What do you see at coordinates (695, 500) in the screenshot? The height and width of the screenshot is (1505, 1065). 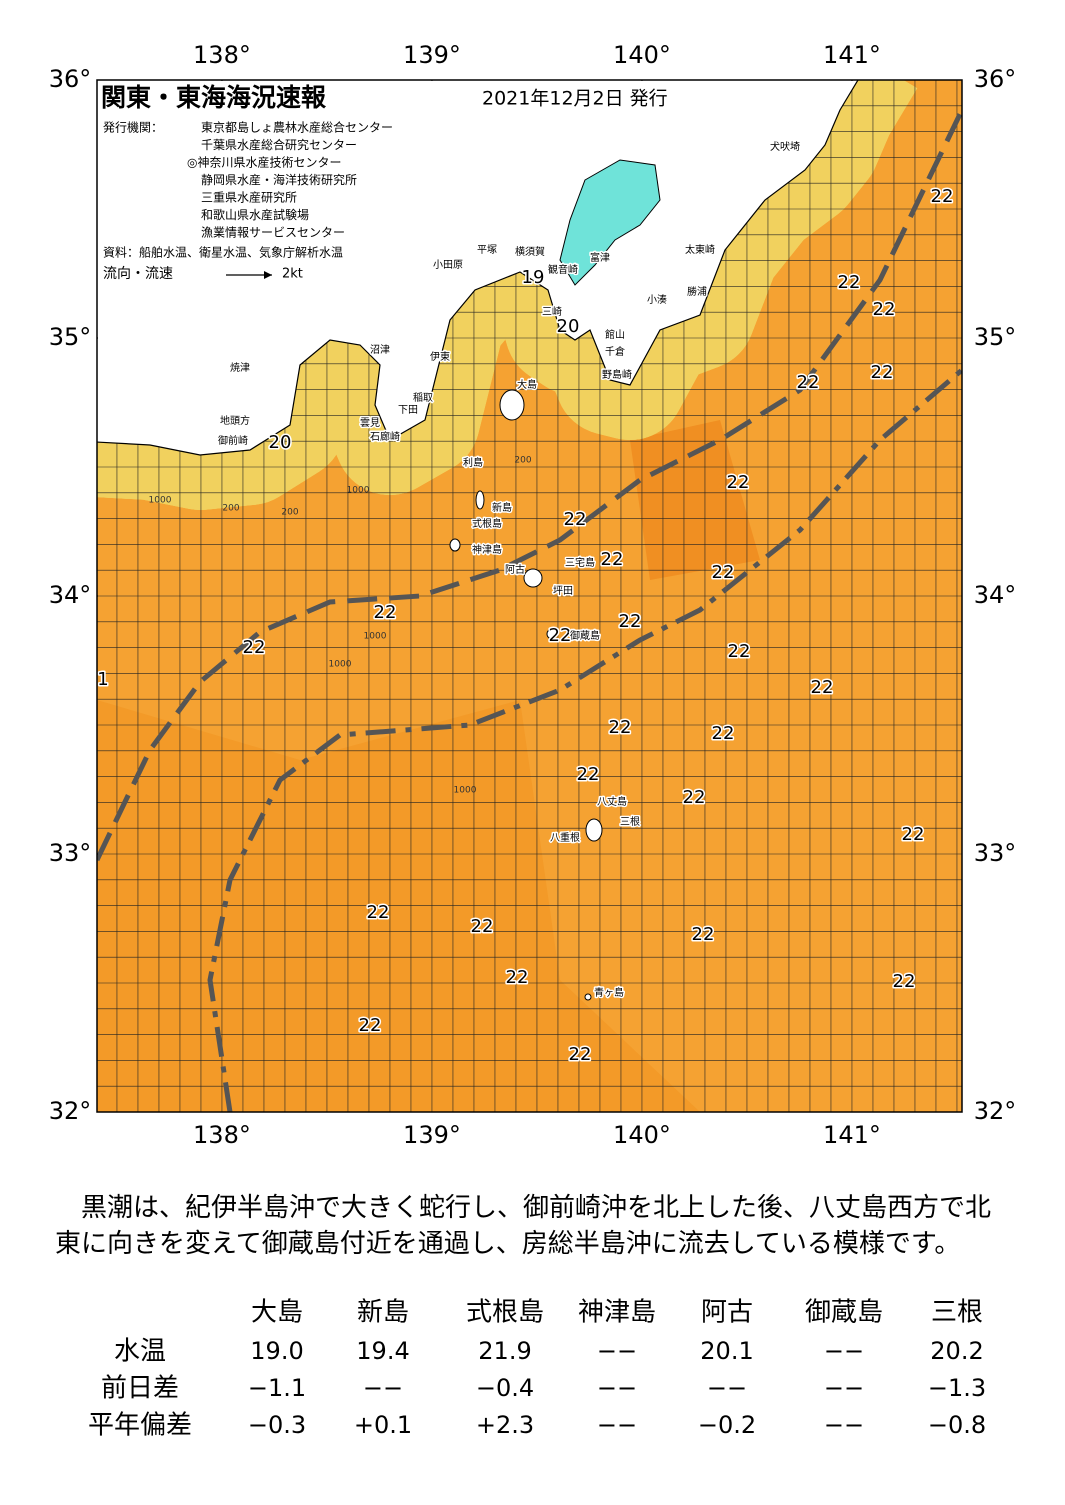 I see `warm-water` at bounding box center [695, 500].